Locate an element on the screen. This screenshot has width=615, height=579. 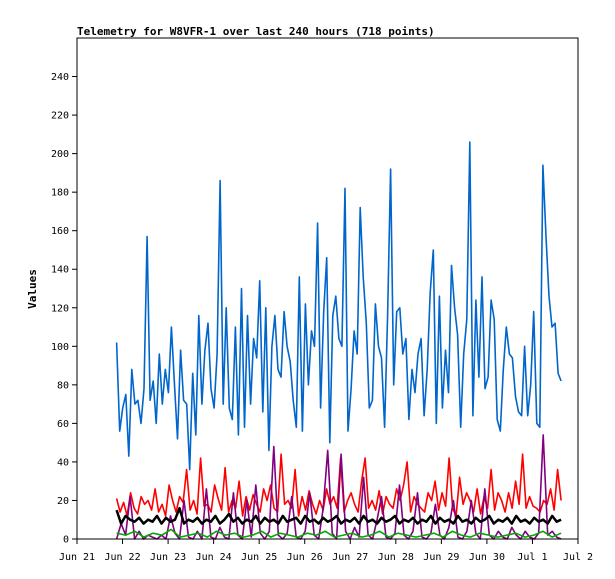
y-tick-label: 220 is located at coordinates (60, 116).